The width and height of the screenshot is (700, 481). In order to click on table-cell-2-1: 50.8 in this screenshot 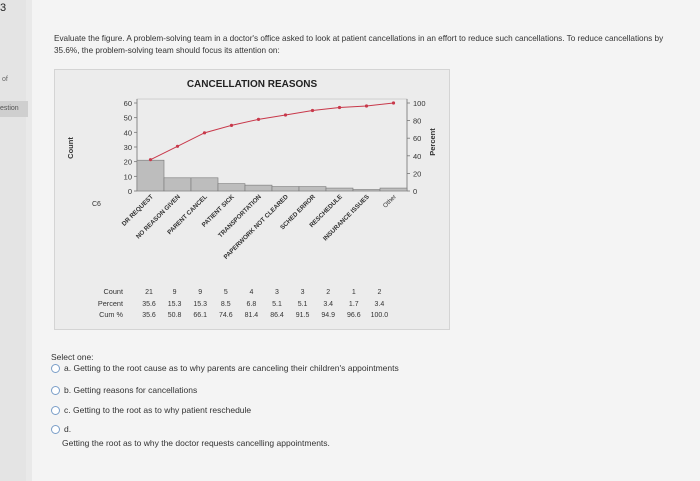, I will do `click(175, 315)`.